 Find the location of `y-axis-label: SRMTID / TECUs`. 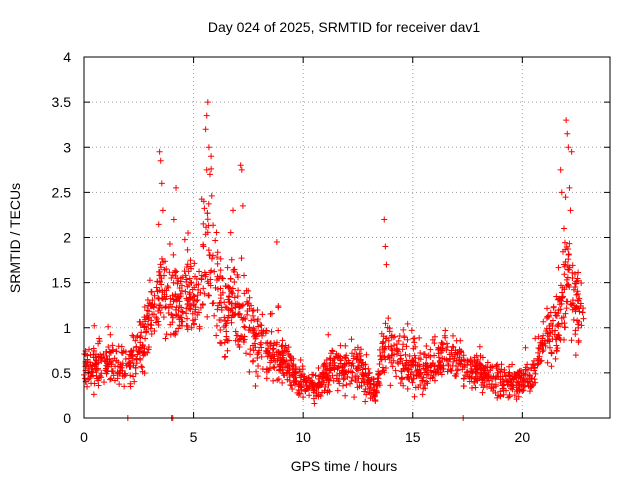

y-axis-label: SRMTID / TECUs is located at coordinates (15, 238).